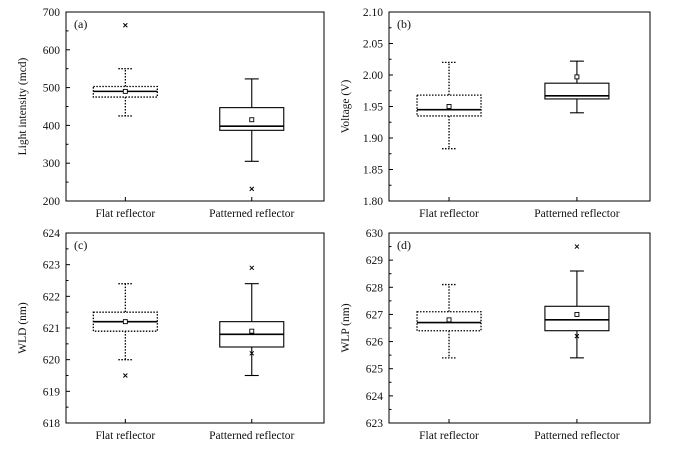 This screenshot has height=449, width=673. I want to click on y-tick-label: 628, so click(375, 288).